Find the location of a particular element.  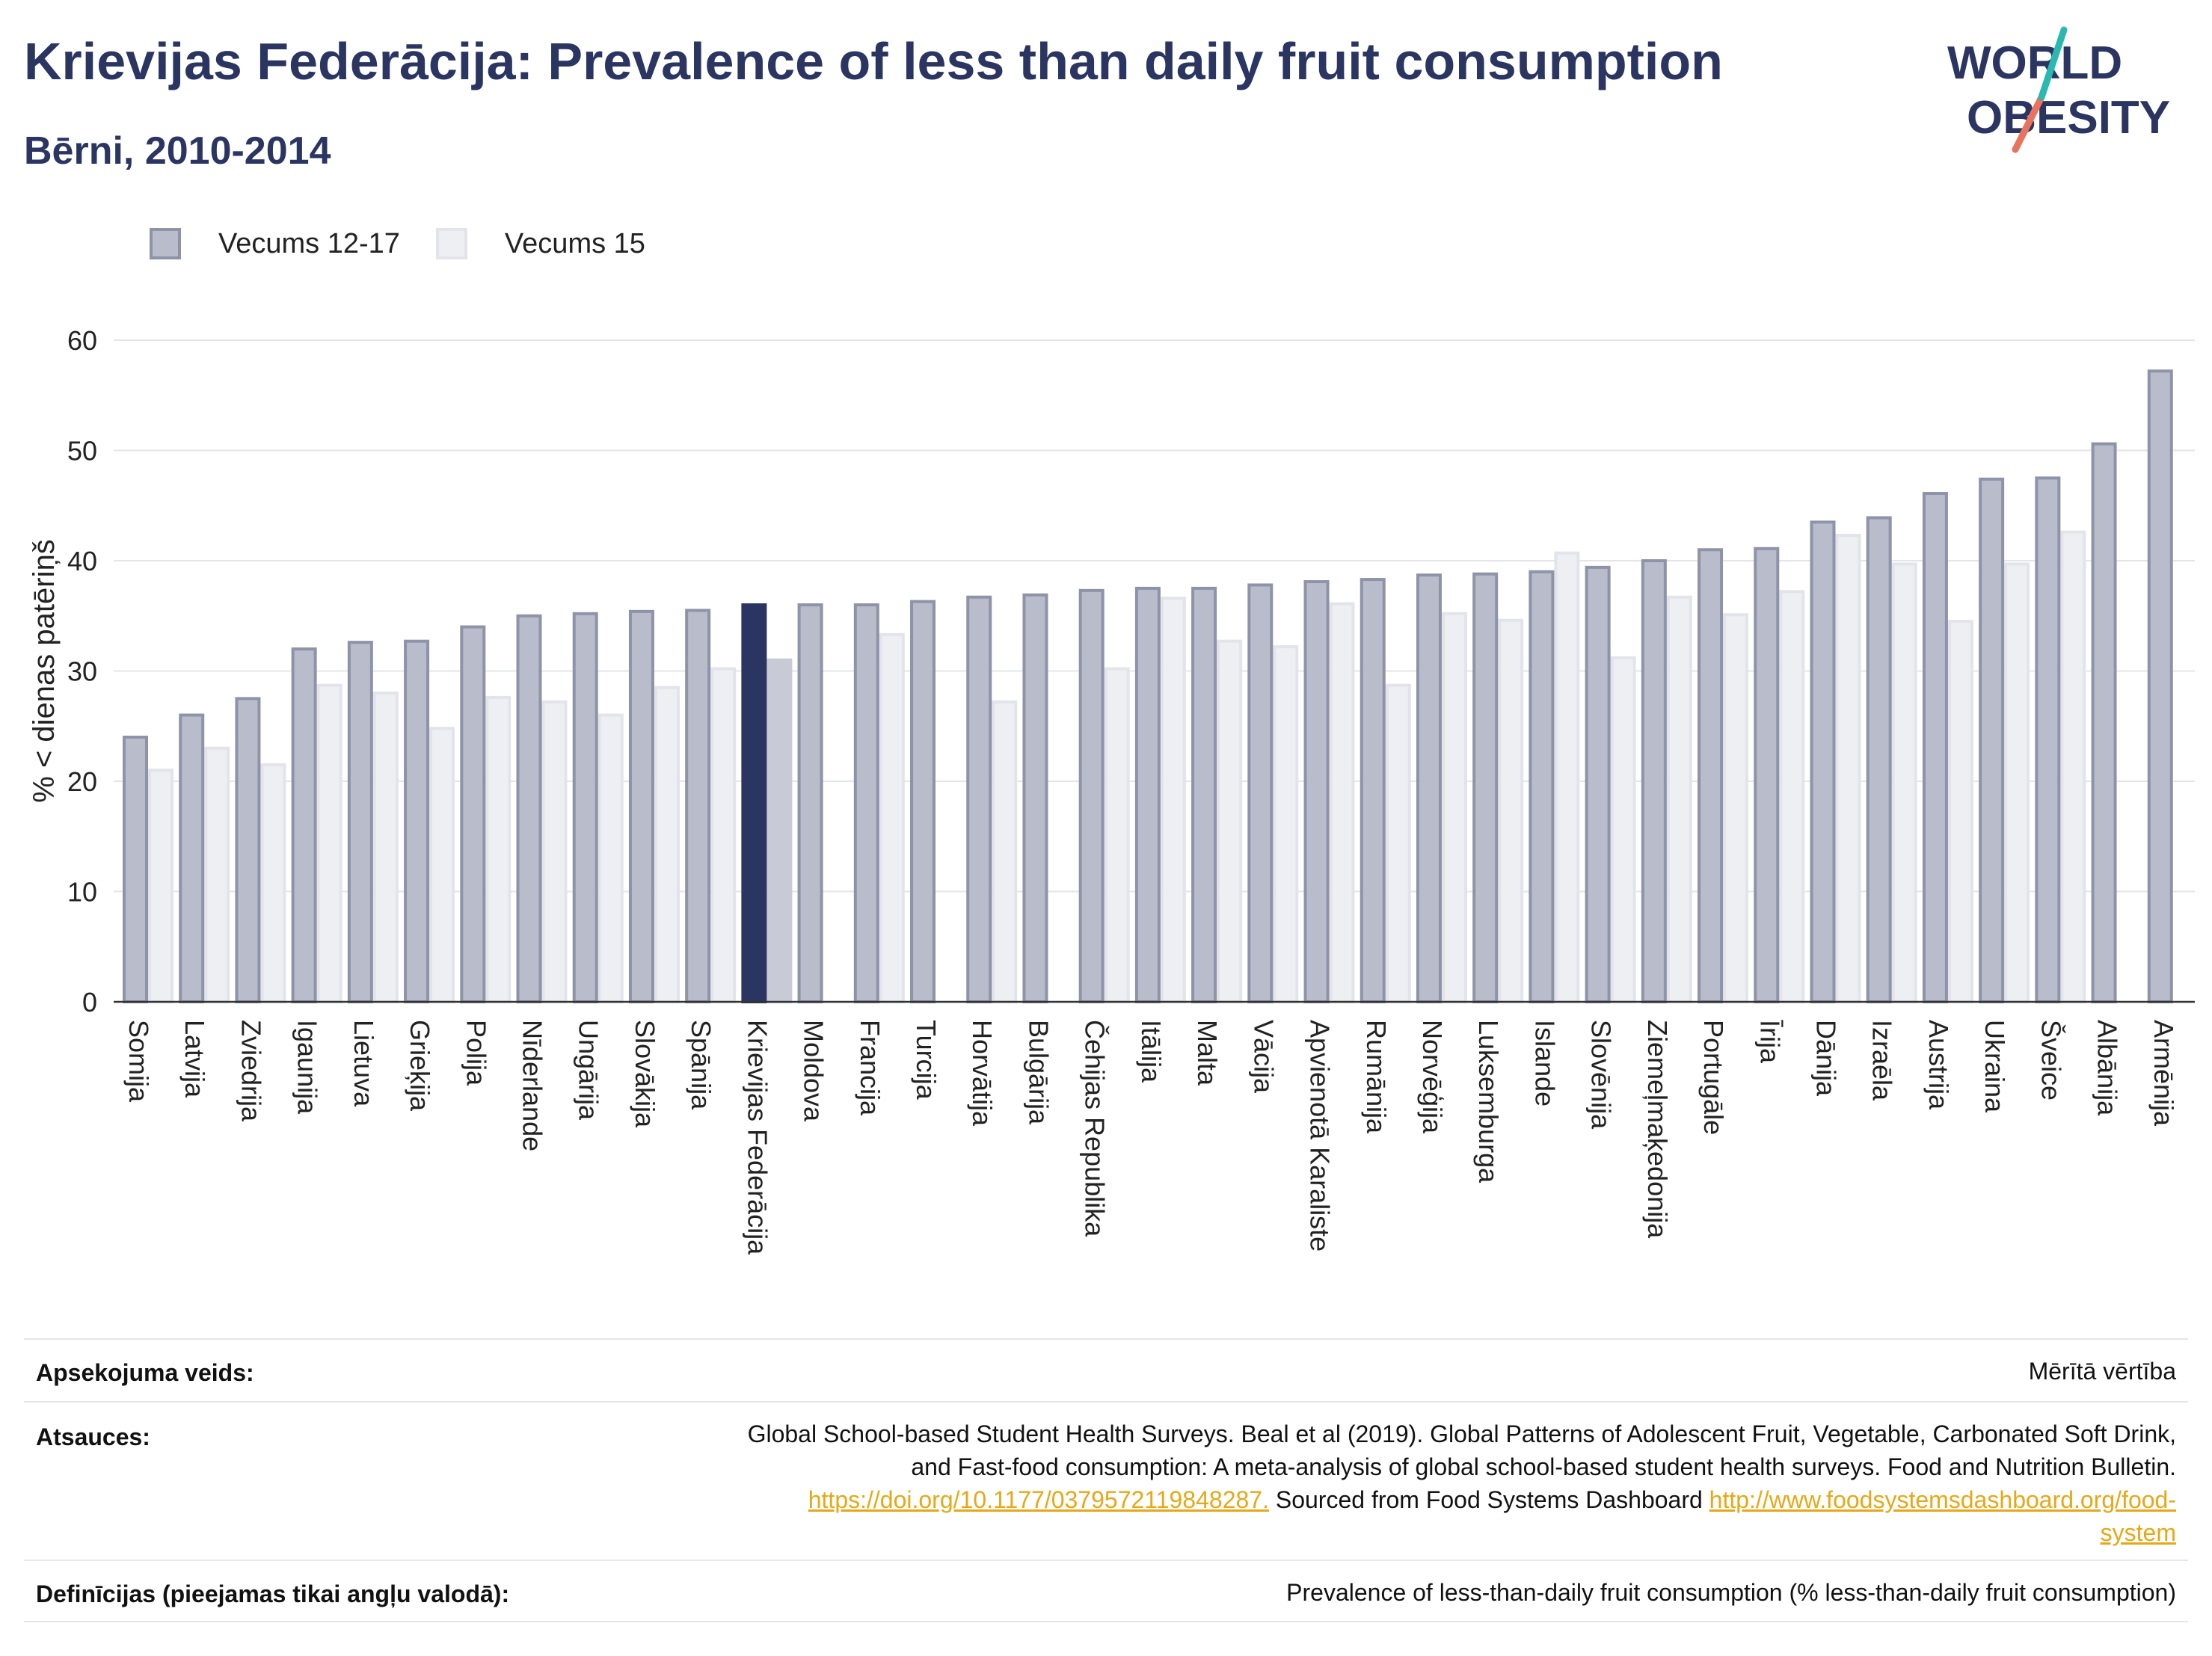

x-tick-label: Lietuva is located at coordinates (363, 1063).